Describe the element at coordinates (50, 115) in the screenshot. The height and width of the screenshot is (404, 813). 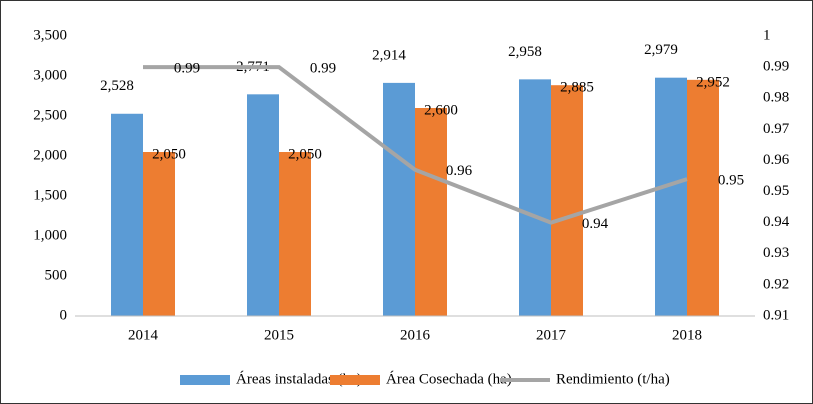
I see `y-tick-label: 2,500` at that location.